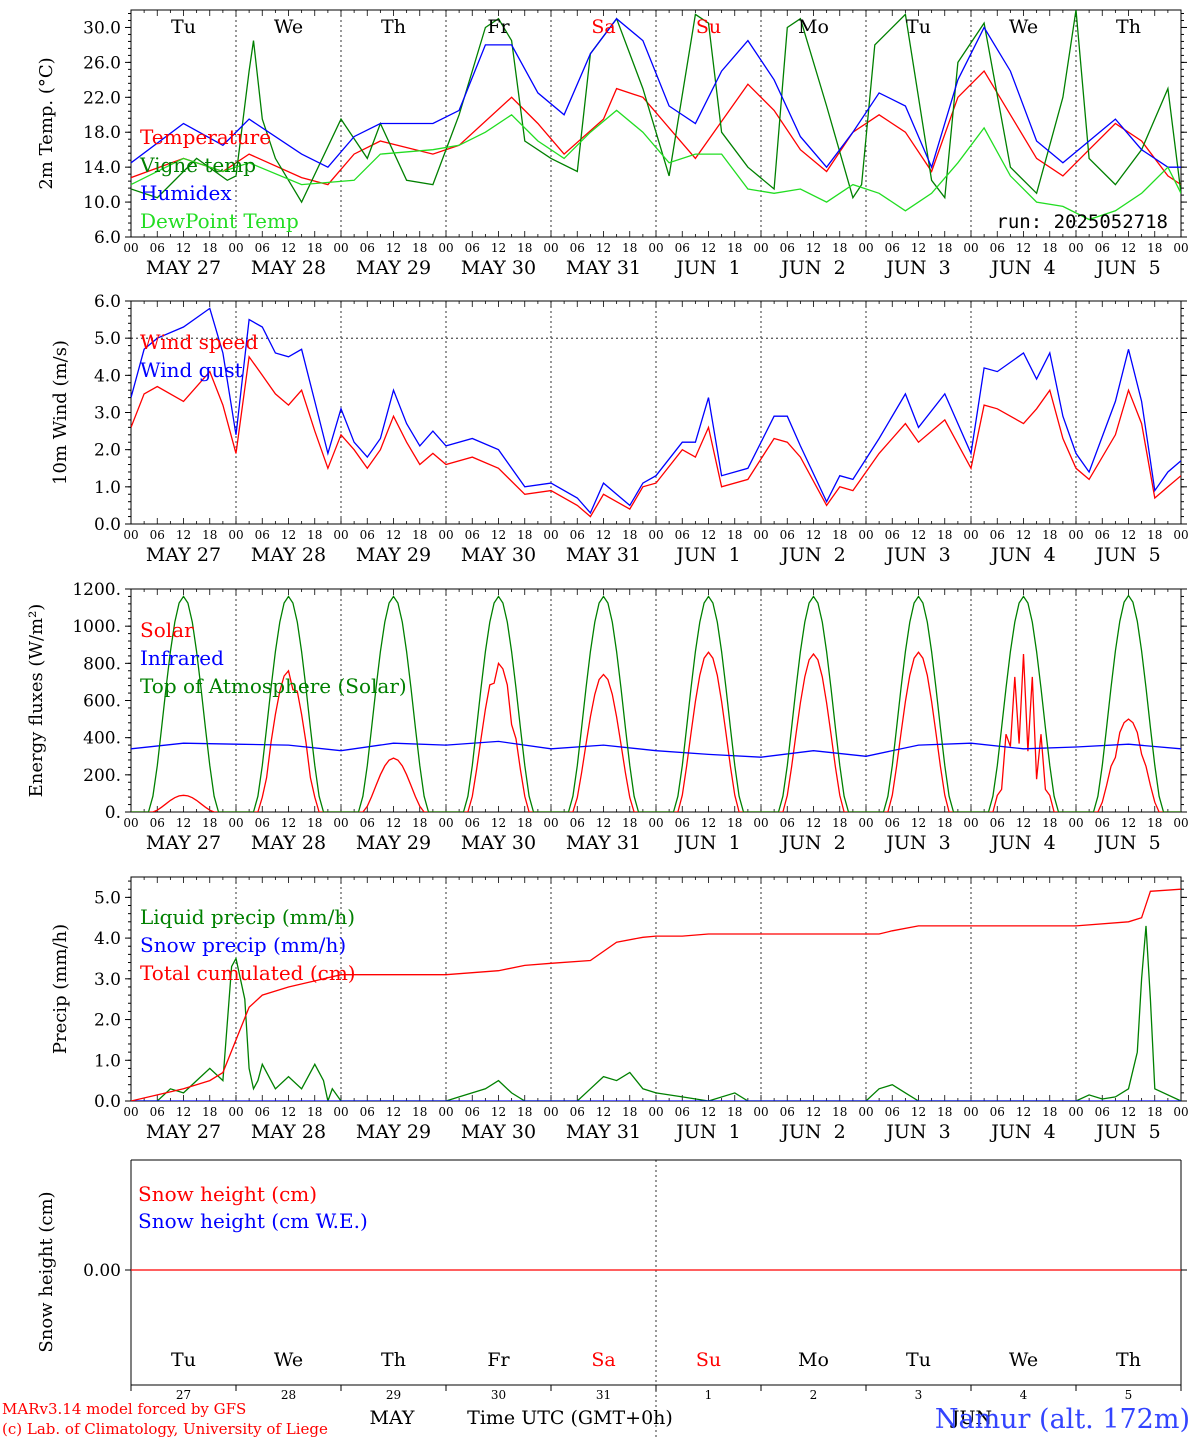  What do you see at coordinates (182, 658) in the screenshot?
I see `legend-infrared: Infrared` at bounding box center [182, 658].